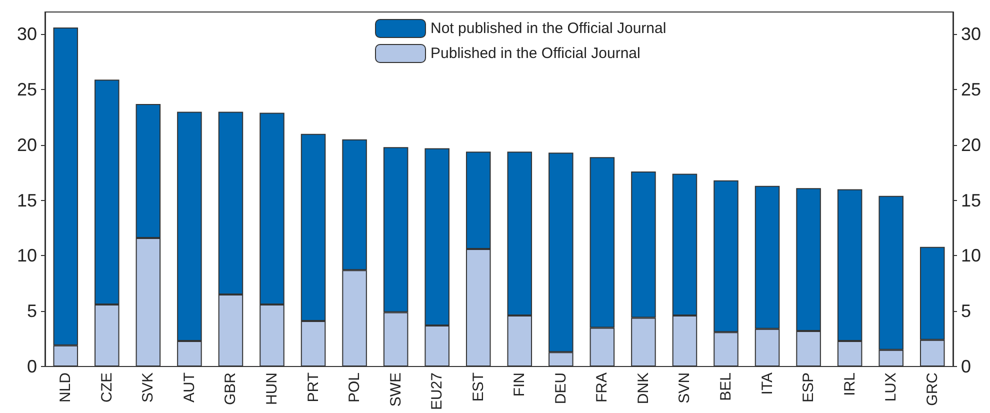  What do you see at coordinates (726, 386) in the screenshot?
I see `x-tick-label: BEL` at bounding box center [726, 386].